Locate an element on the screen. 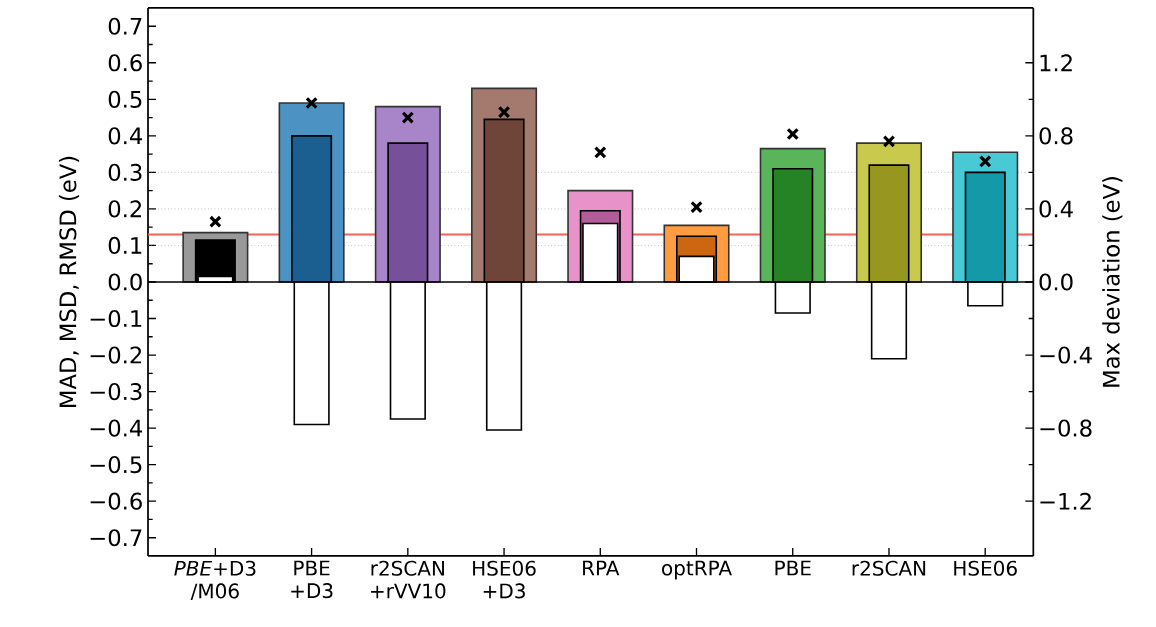 The width and height of the screenshot is (1156, 627). y2-tick-label: 0.0 is located at coordinates (1056, 282).